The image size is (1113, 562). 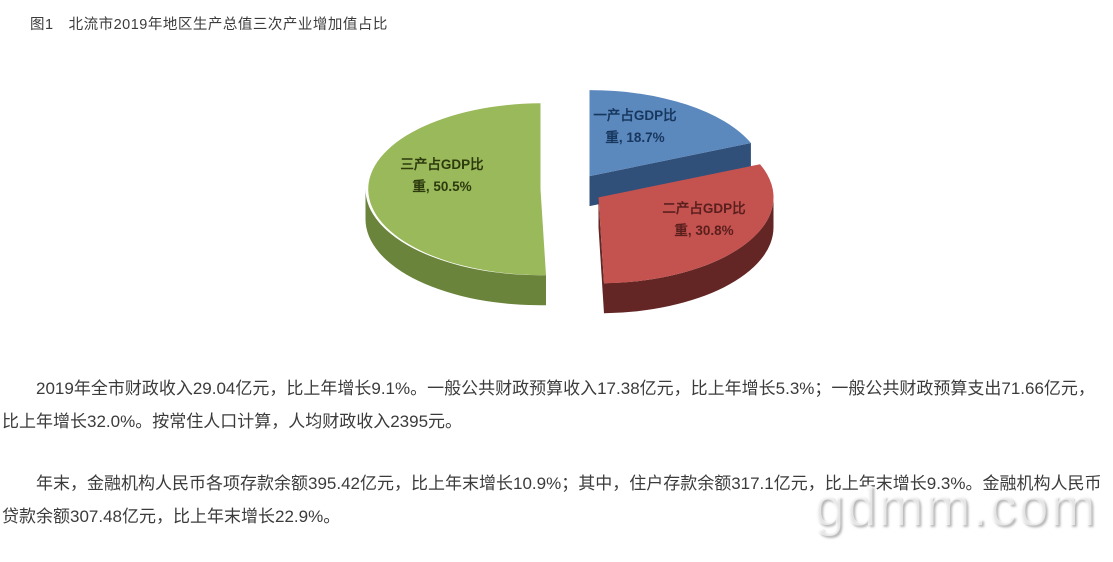 I want to click on pie-label-line: 重, 30.8%, so click(x=704, y=230).